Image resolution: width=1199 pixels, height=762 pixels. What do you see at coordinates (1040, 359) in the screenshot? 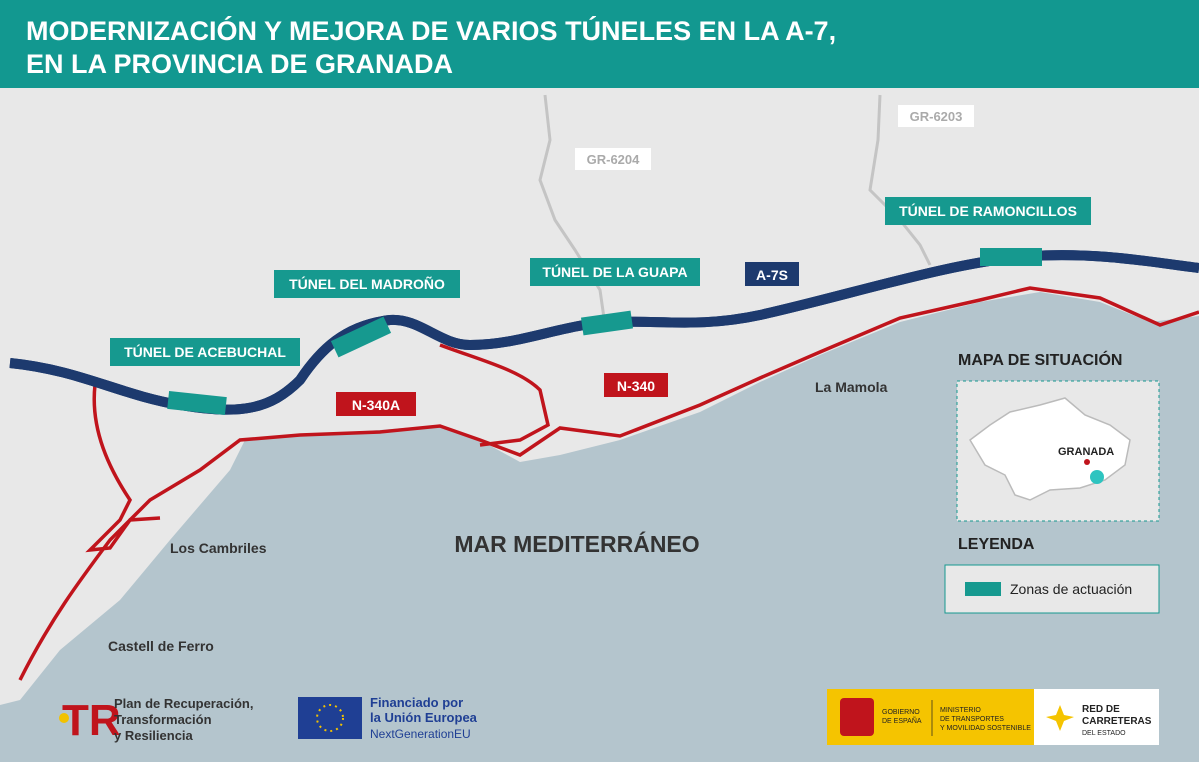
I see `situation-title: MAPA DE SITUACIÓN` at bounding box center [1040, 359].